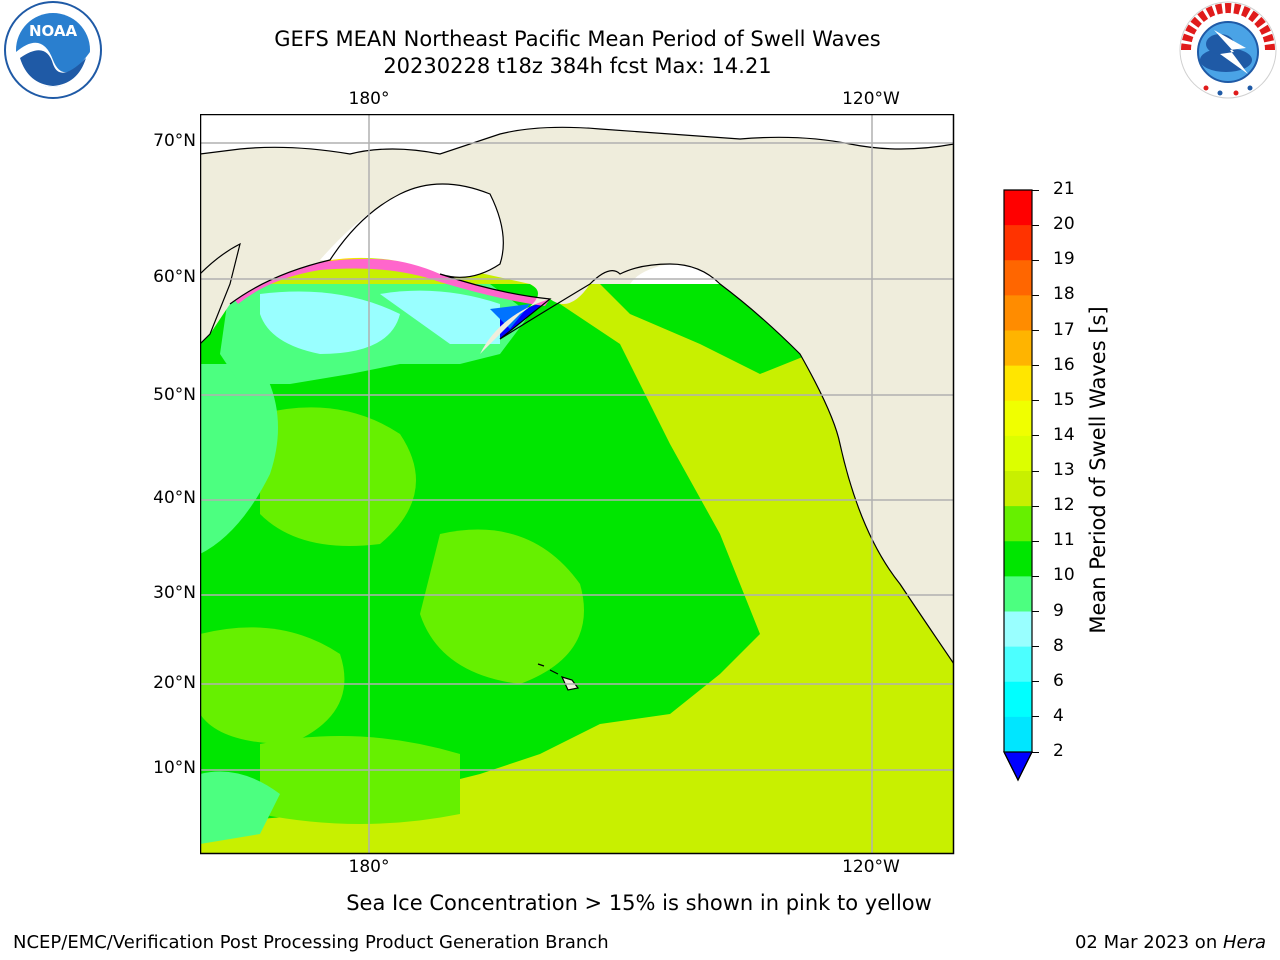 This screenshot has height=960, width=1280. I want to click on colorbar-tick-label: 6, so click(1058, 680).